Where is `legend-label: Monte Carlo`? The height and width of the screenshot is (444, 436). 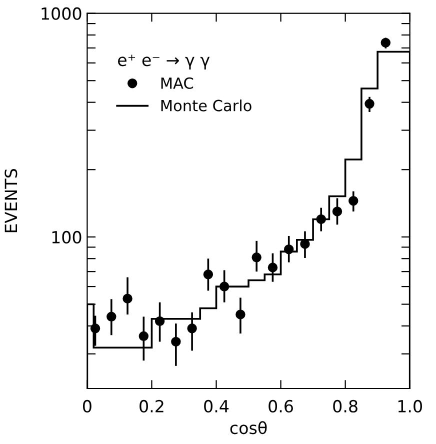
legend-label: Monte Carlo is located at coordinates (206, 106).